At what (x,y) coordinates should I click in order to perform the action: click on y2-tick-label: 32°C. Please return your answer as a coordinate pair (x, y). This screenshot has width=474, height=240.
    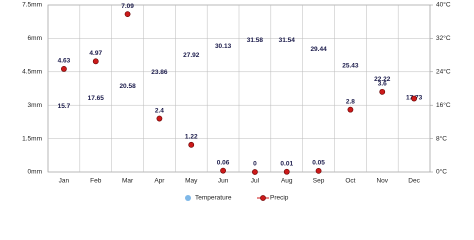
    Looking at the image, I should click on (443, 38).